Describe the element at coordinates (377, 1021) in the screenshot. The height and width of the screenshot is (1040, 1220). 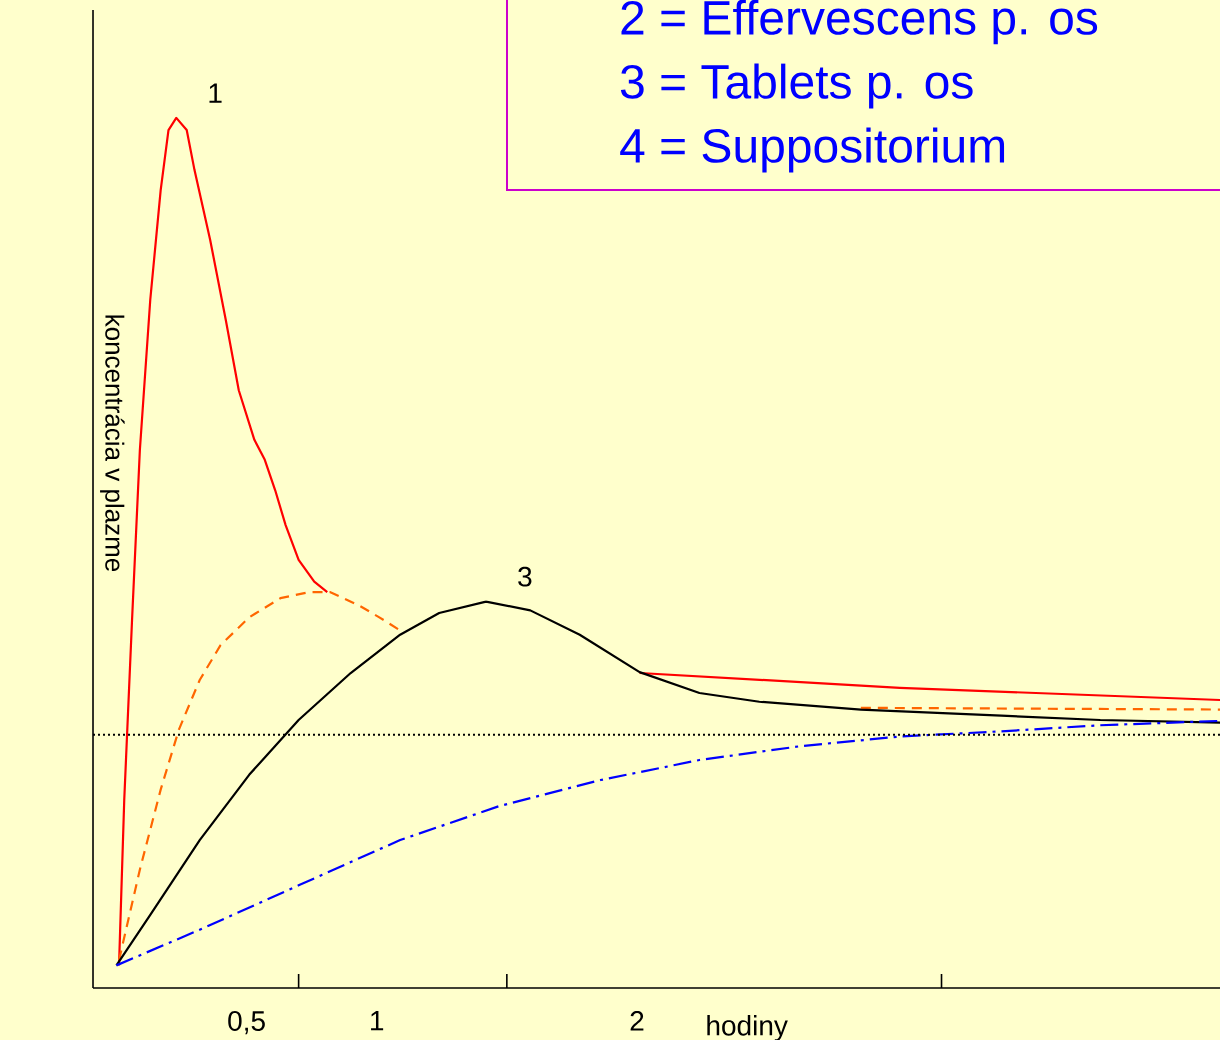
I see `x-tick-label: 1` at that location.